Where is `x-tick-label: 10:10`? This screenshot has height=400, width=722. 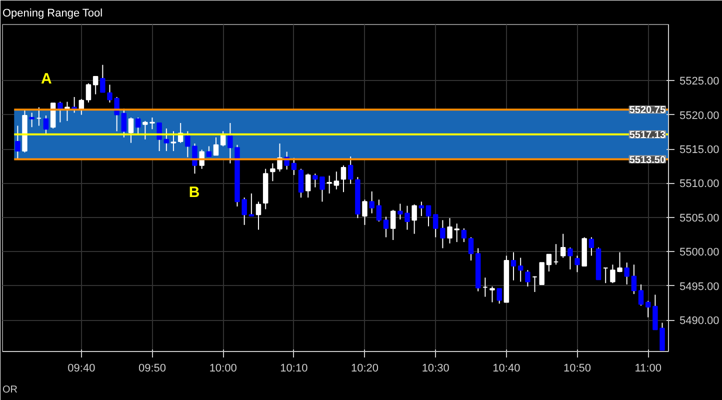
x-tick-label: 10:10 is located at coordinates (294, 368).